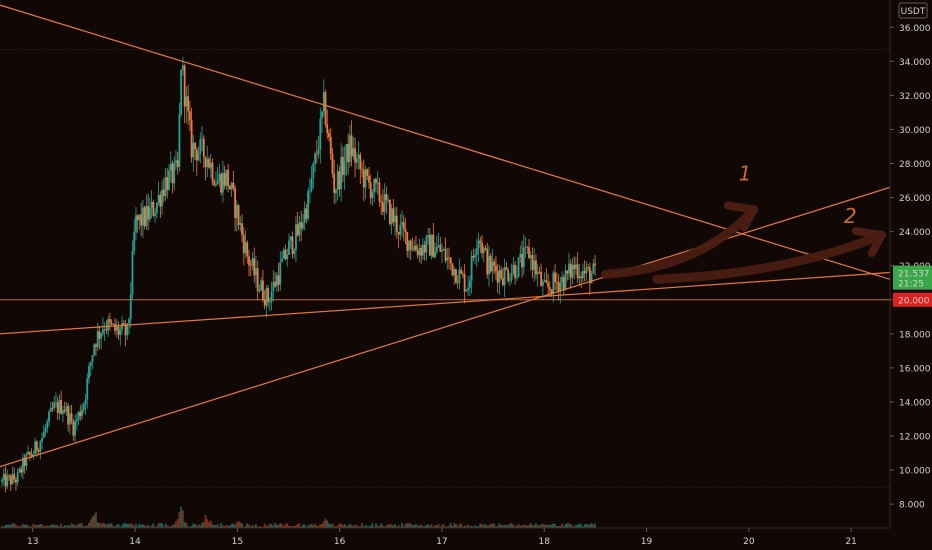 The image size is (932, 550). I want to click on time-tick-label: 21, so click(850, 542).